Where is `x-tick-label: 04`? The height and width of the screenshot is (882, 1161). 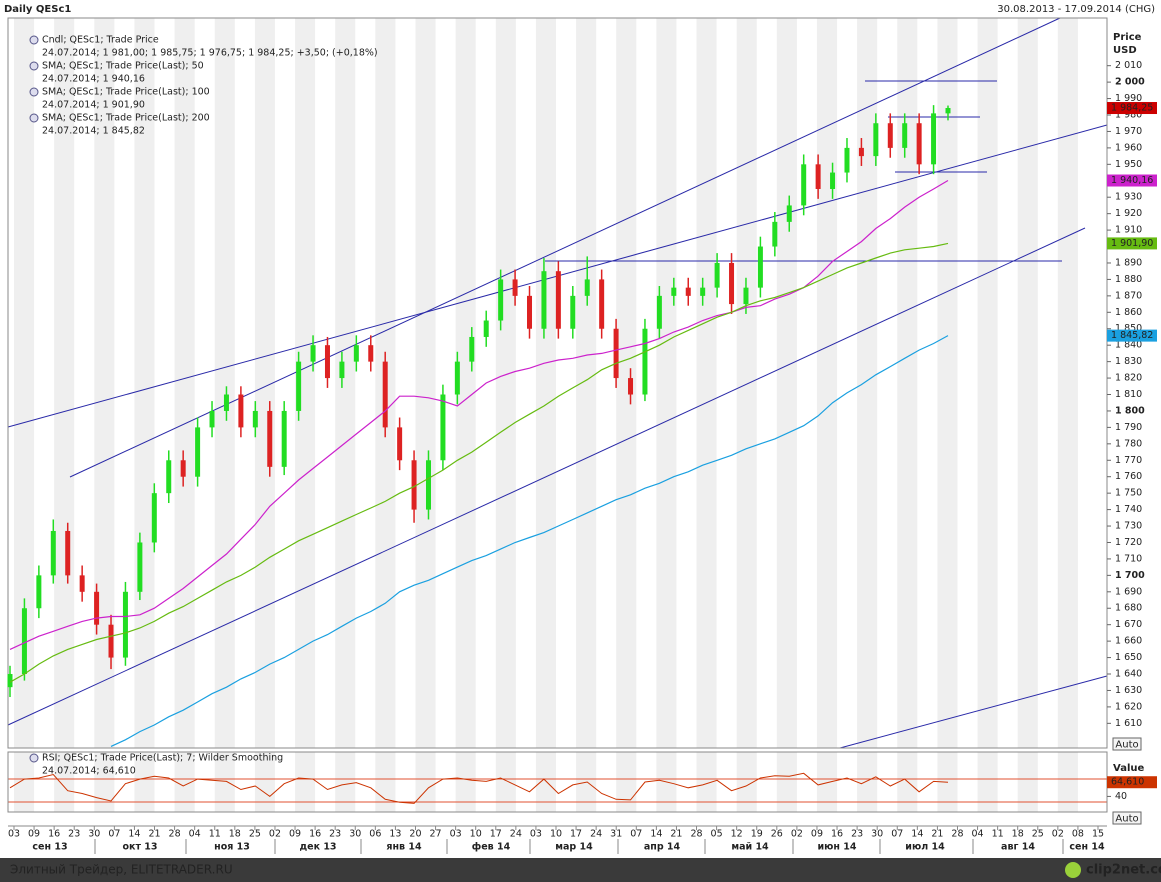 x-tick-label: 04 is located at coordinates (978, 834).